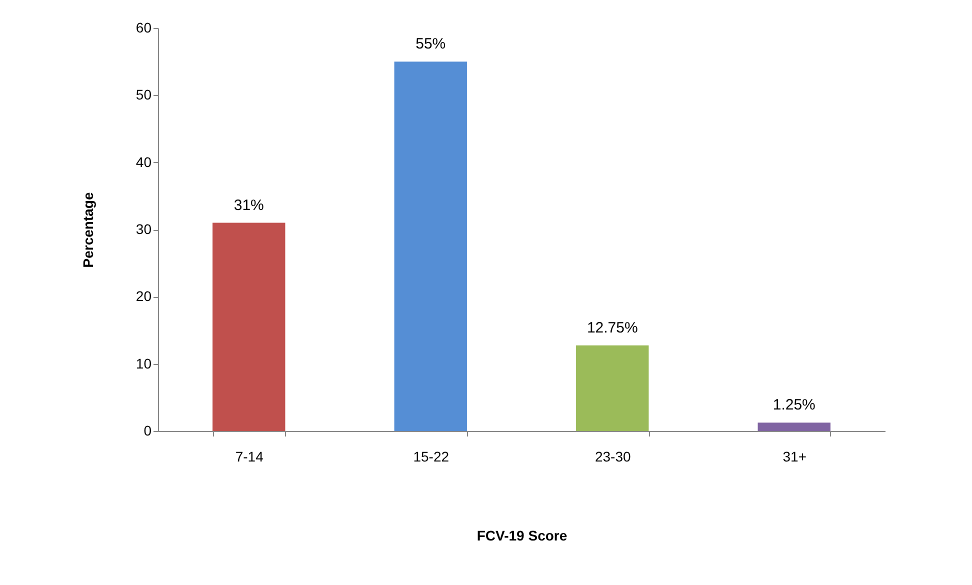 The height and width of the screenshot is (585, 972). What do you see at coordinates (144, 296) in the screenshot?
I see `y-tick-label: 20` at bounding box center [144, 296].